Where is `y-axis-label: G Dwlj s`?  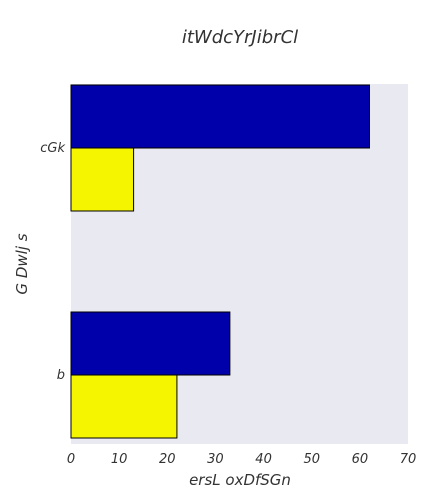
y-axis-label: G Dwlj s is located at coordinates (22, 263).